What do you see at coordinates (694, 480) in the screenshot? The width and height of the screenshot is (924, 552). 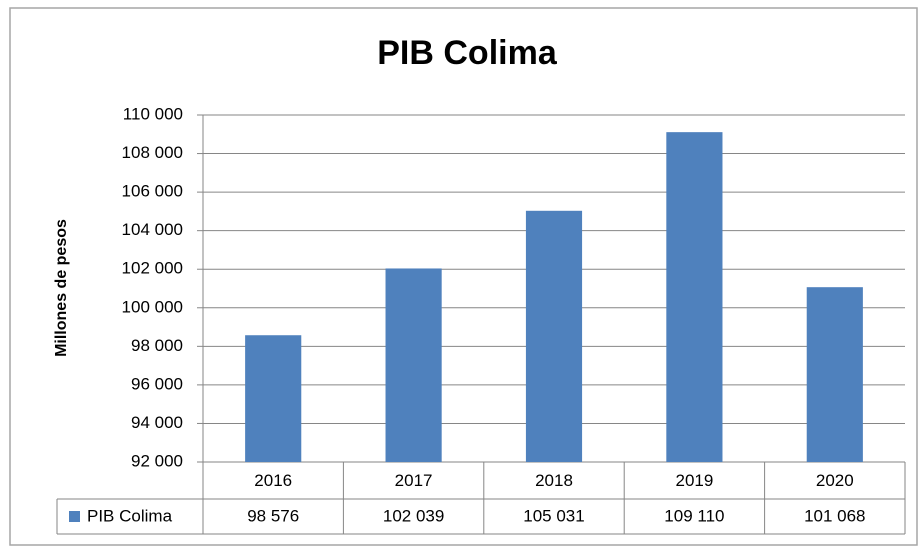 I see `x-tick-label: 2019` at bounding box center [694, 480].